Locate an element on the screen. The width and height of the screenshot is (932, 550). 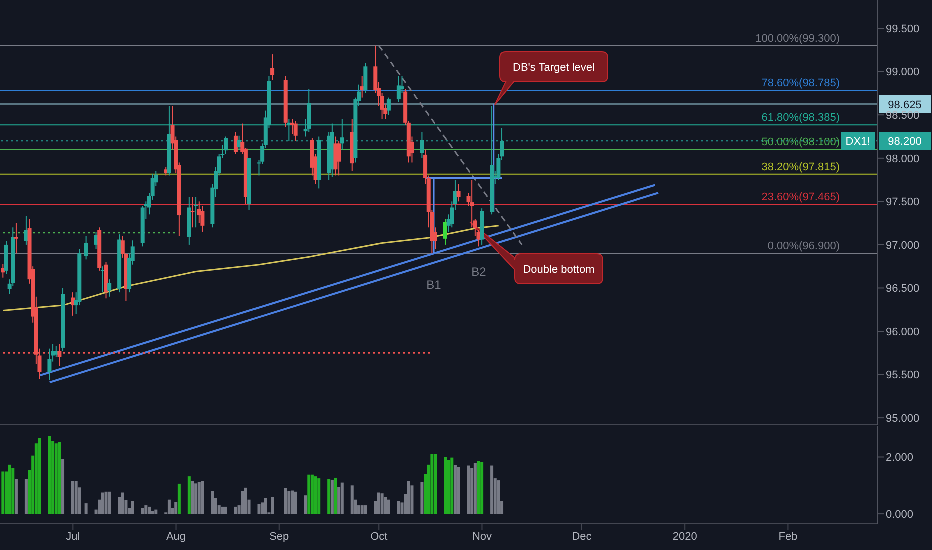
ref-line-label: 50.00%(98.100) is located at coordinates (801, 142).